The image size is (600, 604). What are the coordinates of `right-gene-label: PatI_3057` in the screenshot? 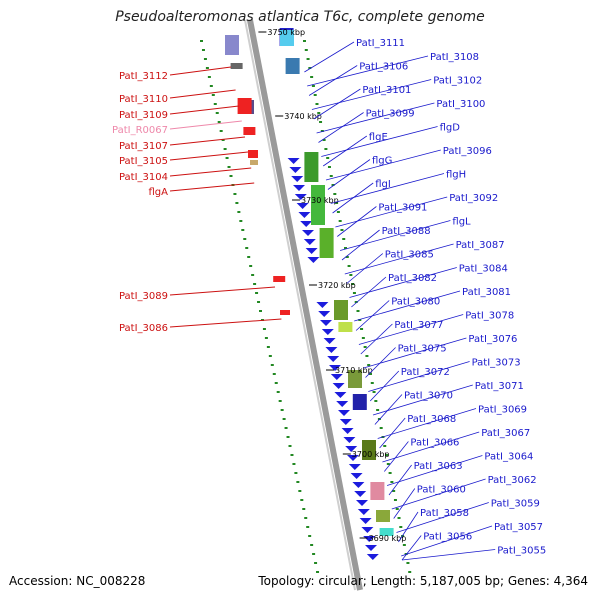 It's located at (518, 527).